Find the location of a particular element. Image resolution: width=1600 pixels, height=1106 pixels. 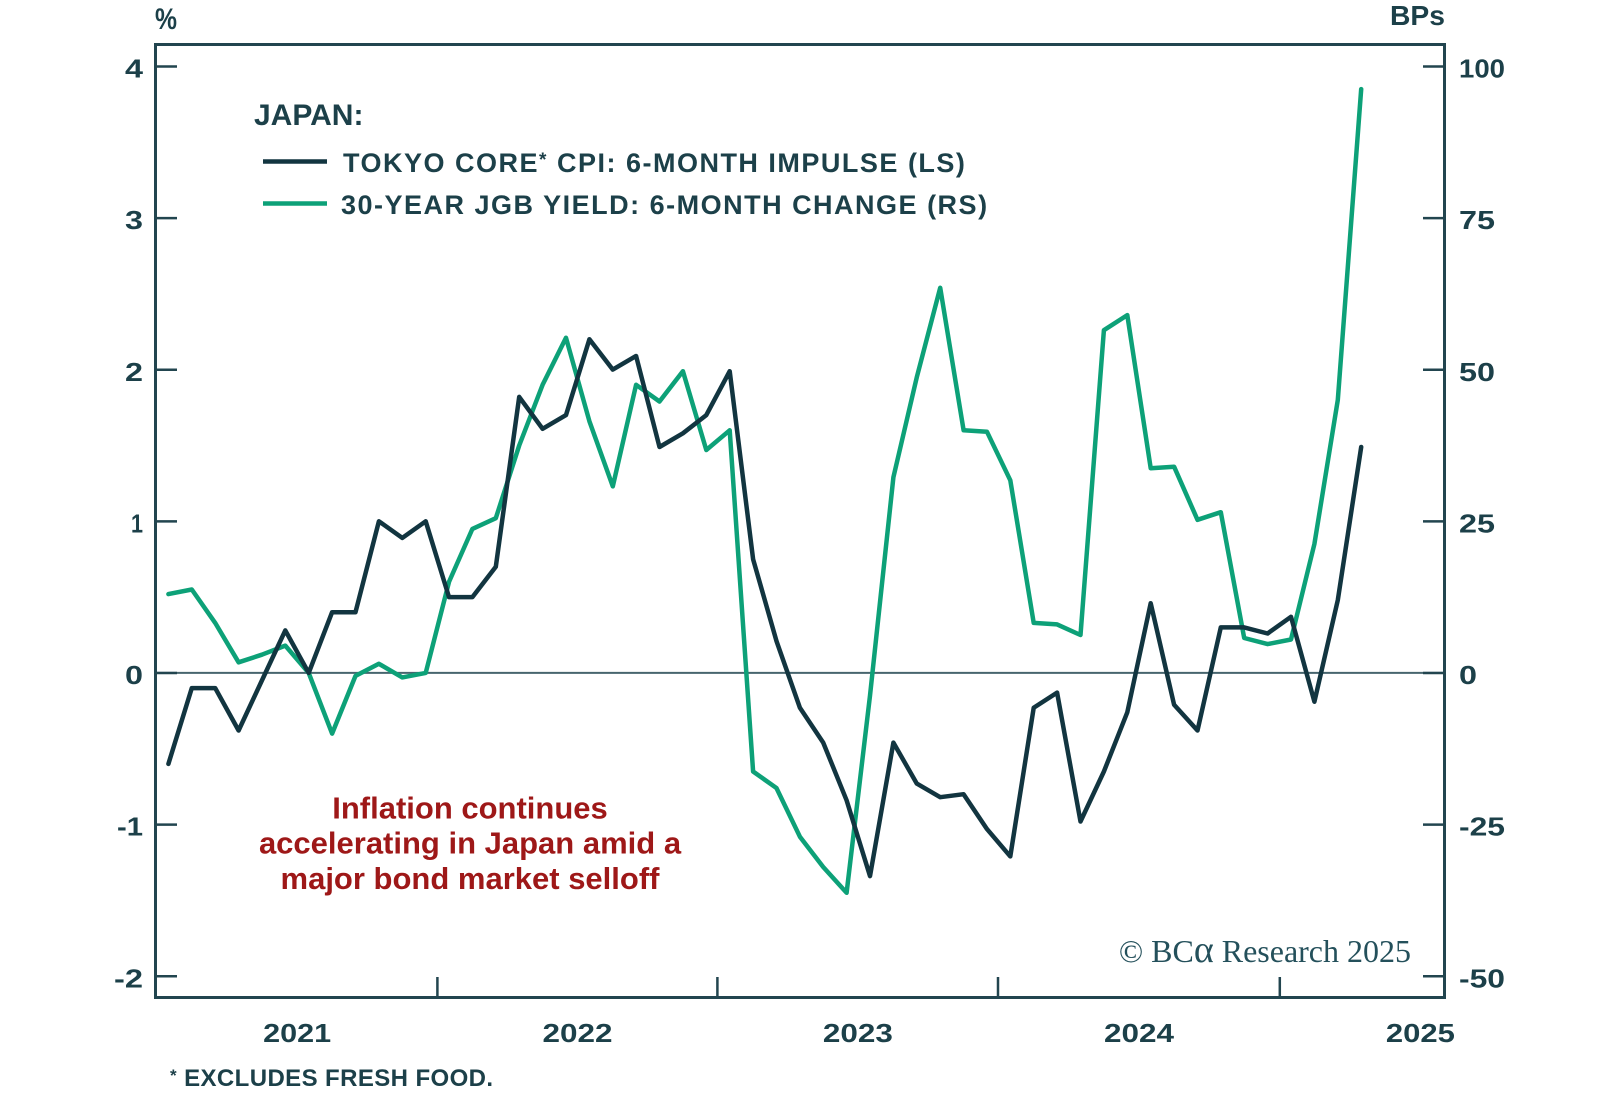

svg-text: -1 is located at coordinates (130, 827).